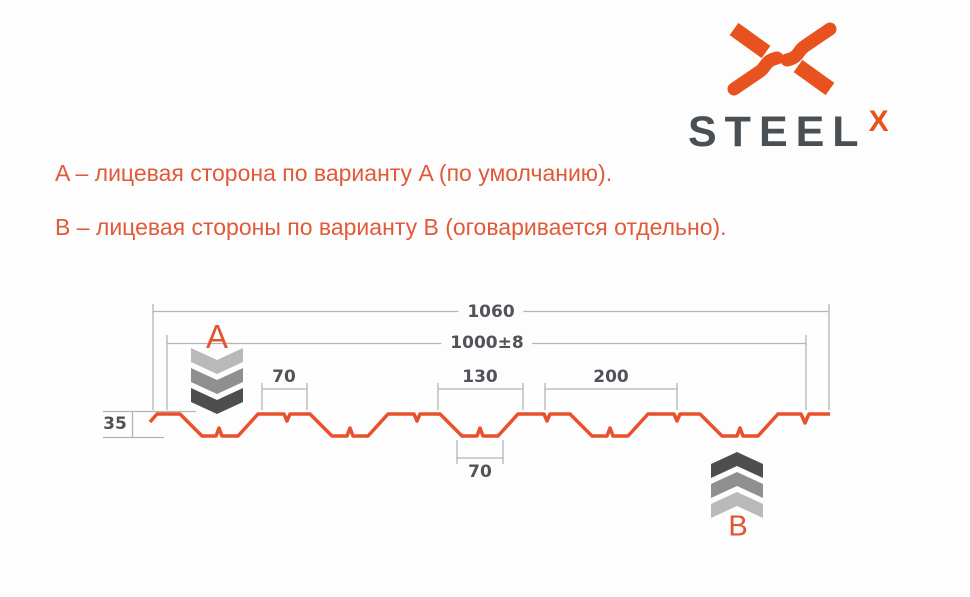  I want to click on dim-label-rib-bottom: 130, so click(480, 377).